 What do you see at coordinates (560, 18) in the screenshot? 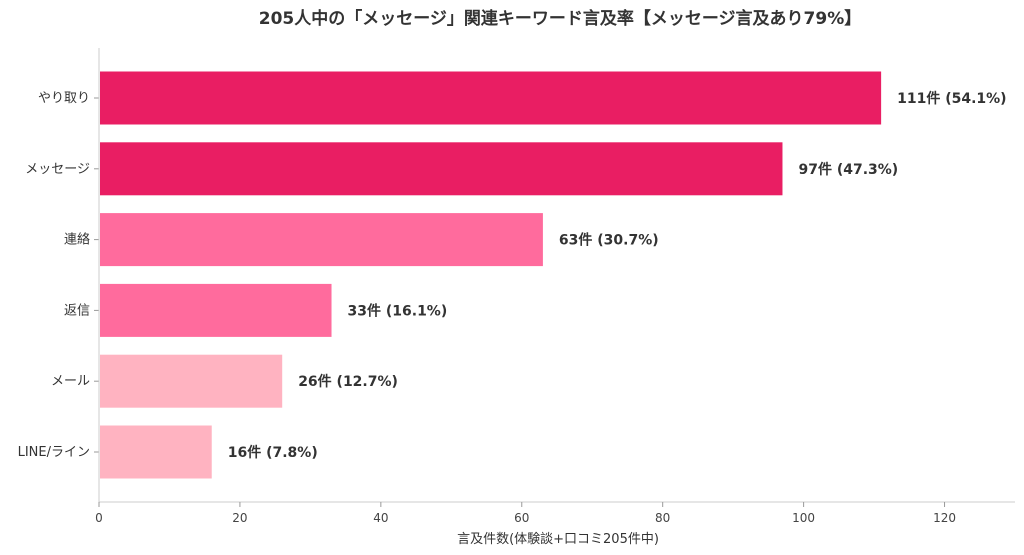
I see `chart-title: 205人中の「メッセージ」関連キーワード言及率【メッセージ言及あり79%】` at bounding box center [560, 18].